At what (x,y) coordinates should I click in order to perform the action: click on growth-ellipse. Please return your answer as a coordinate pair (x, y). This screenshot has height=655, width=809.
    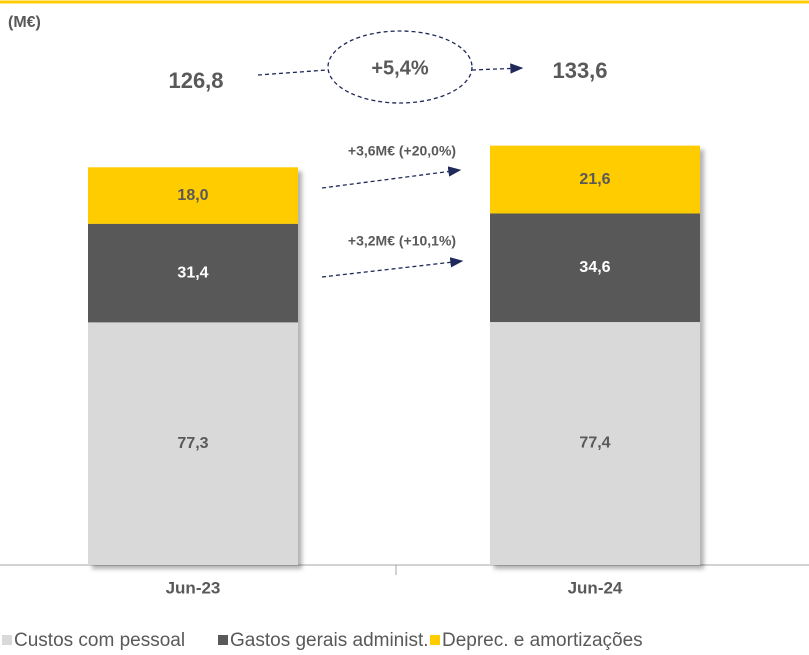
    Looking at the image, I should click on (400, 67).